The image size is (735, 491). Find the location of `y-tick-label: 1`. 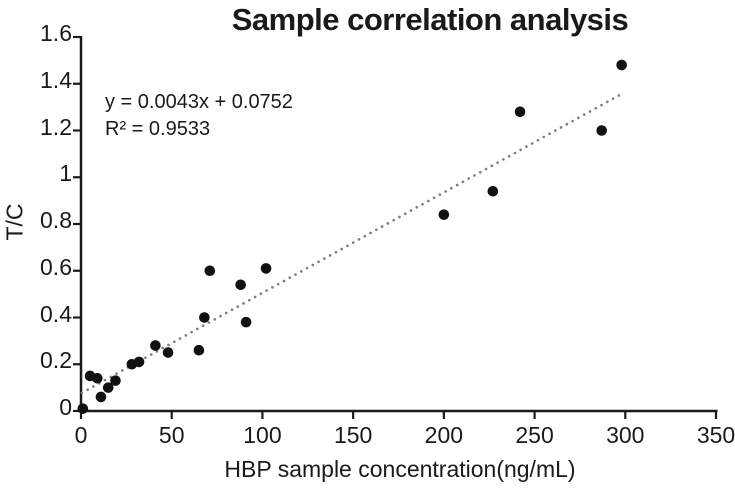

y-tick-label: 1 is located at coordinates (65, 173).